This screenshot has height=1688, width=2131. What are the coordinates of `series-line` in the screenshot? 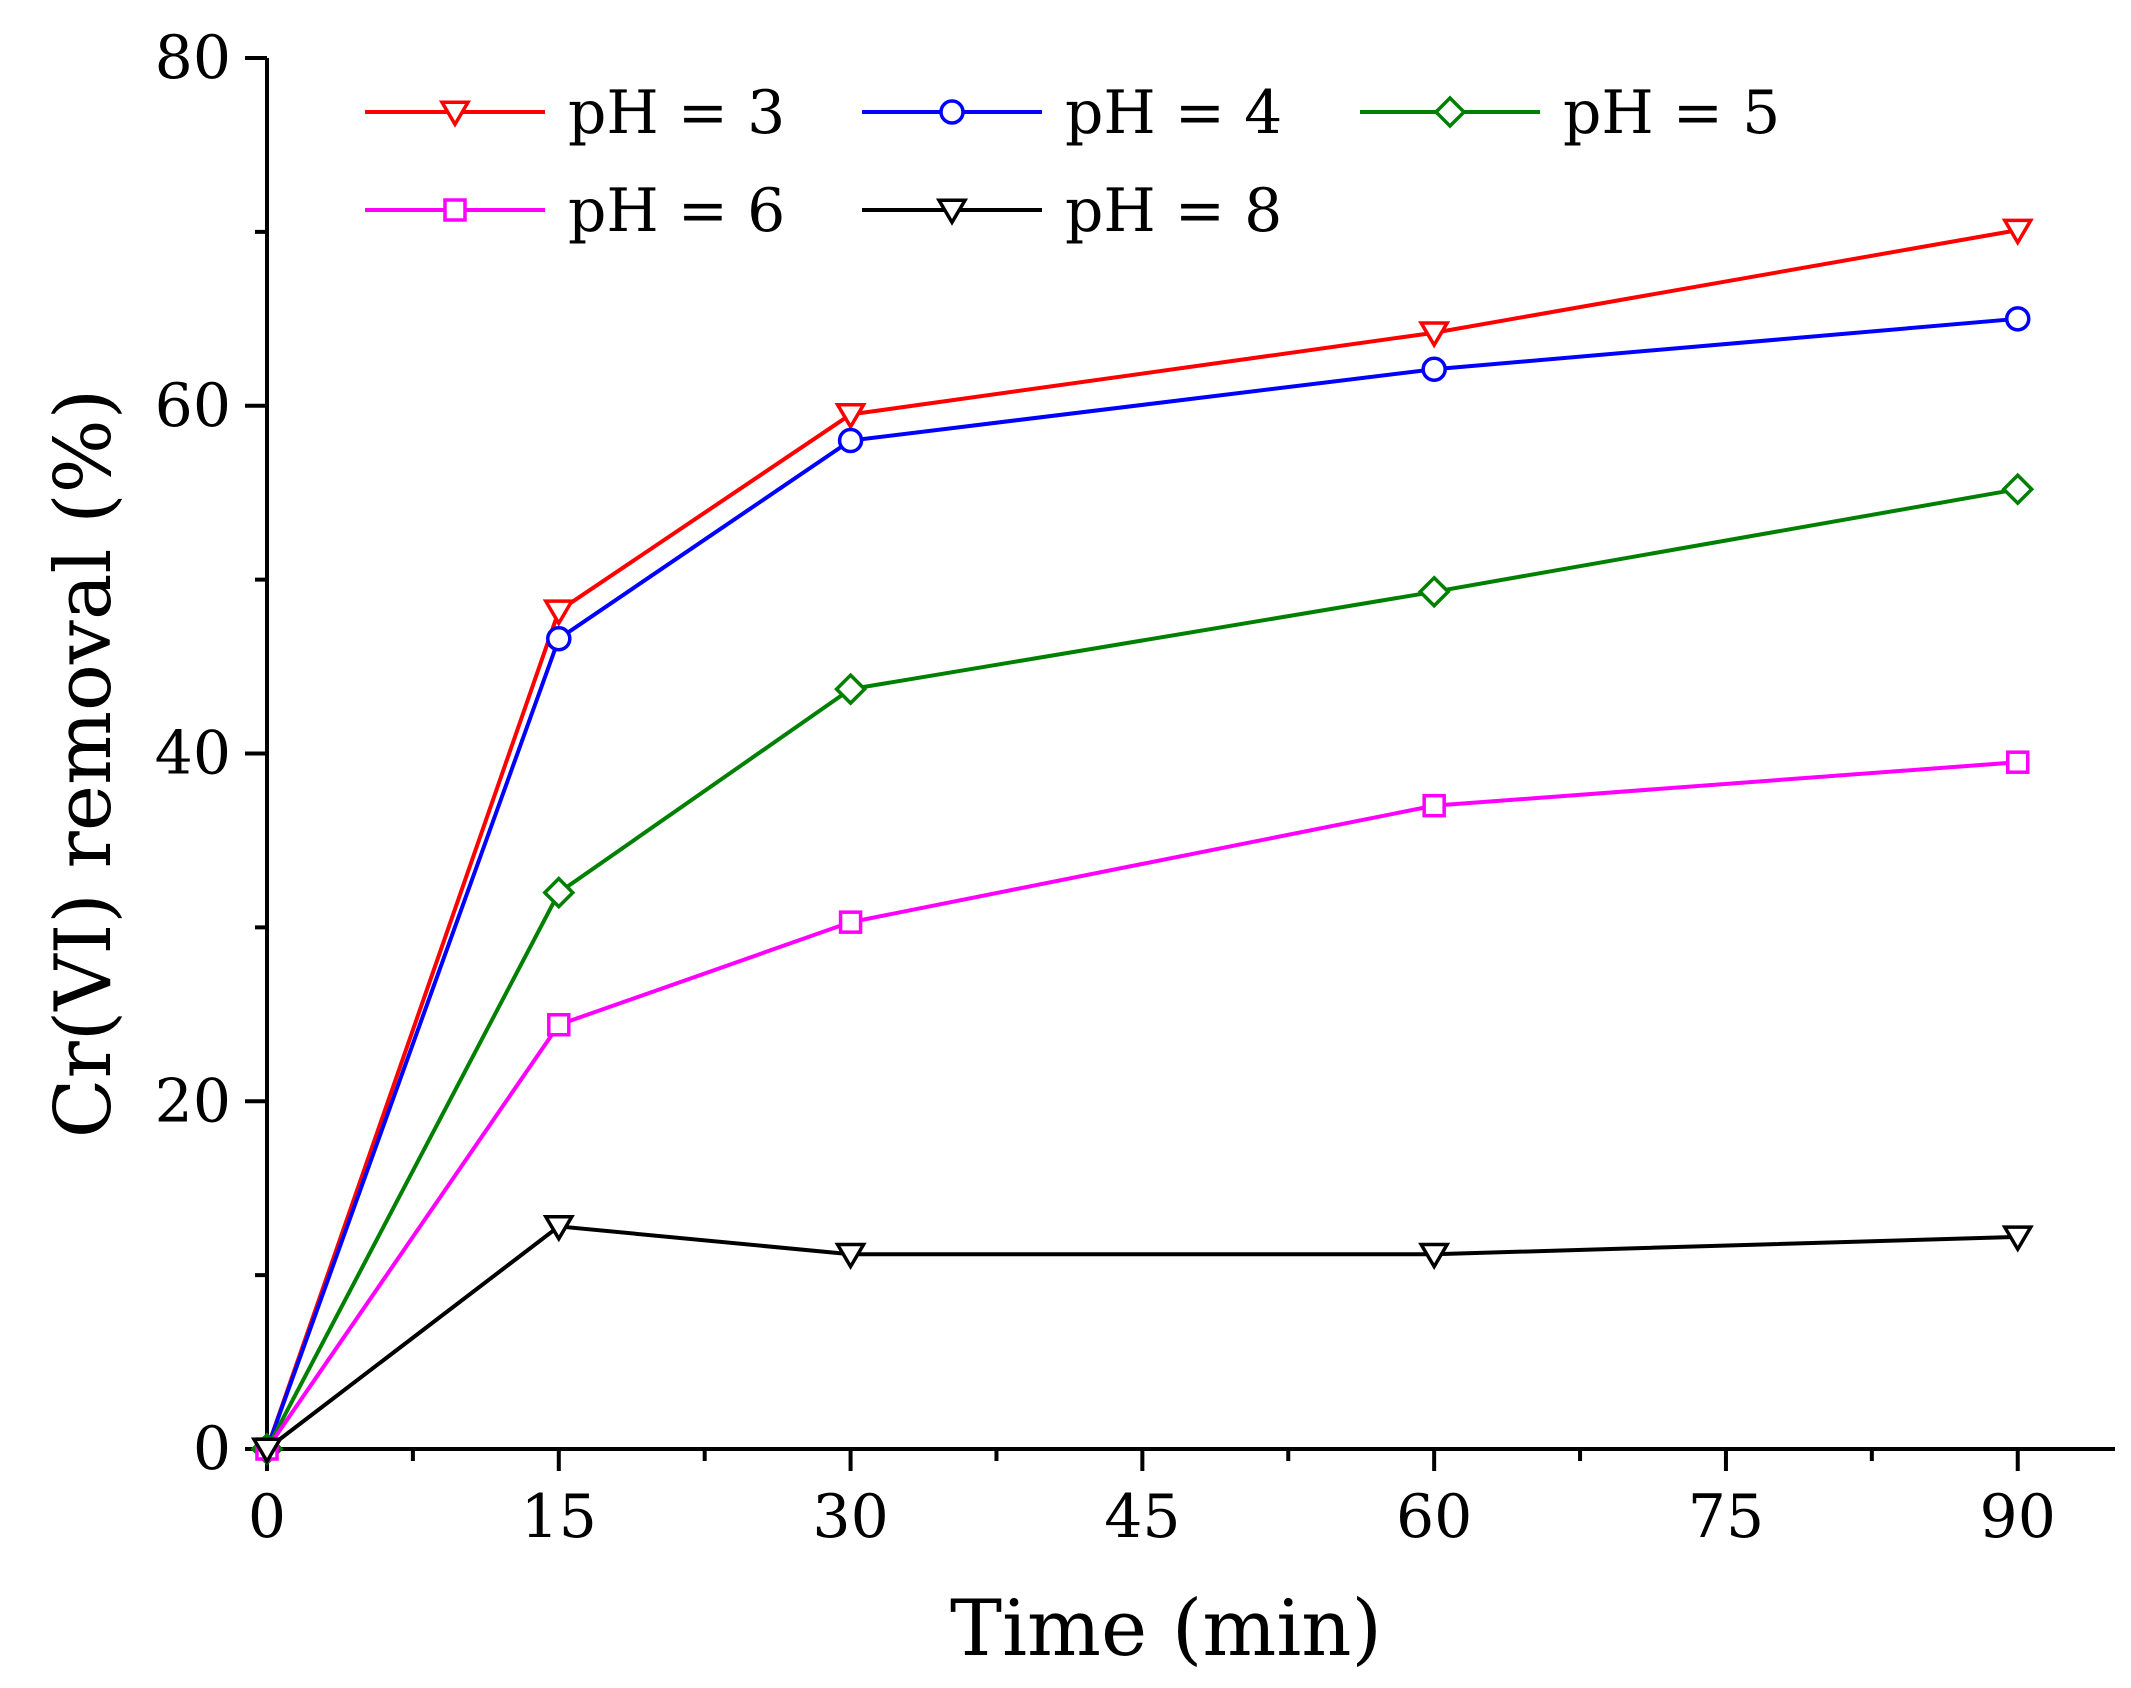 It's located at (1141, 1337).